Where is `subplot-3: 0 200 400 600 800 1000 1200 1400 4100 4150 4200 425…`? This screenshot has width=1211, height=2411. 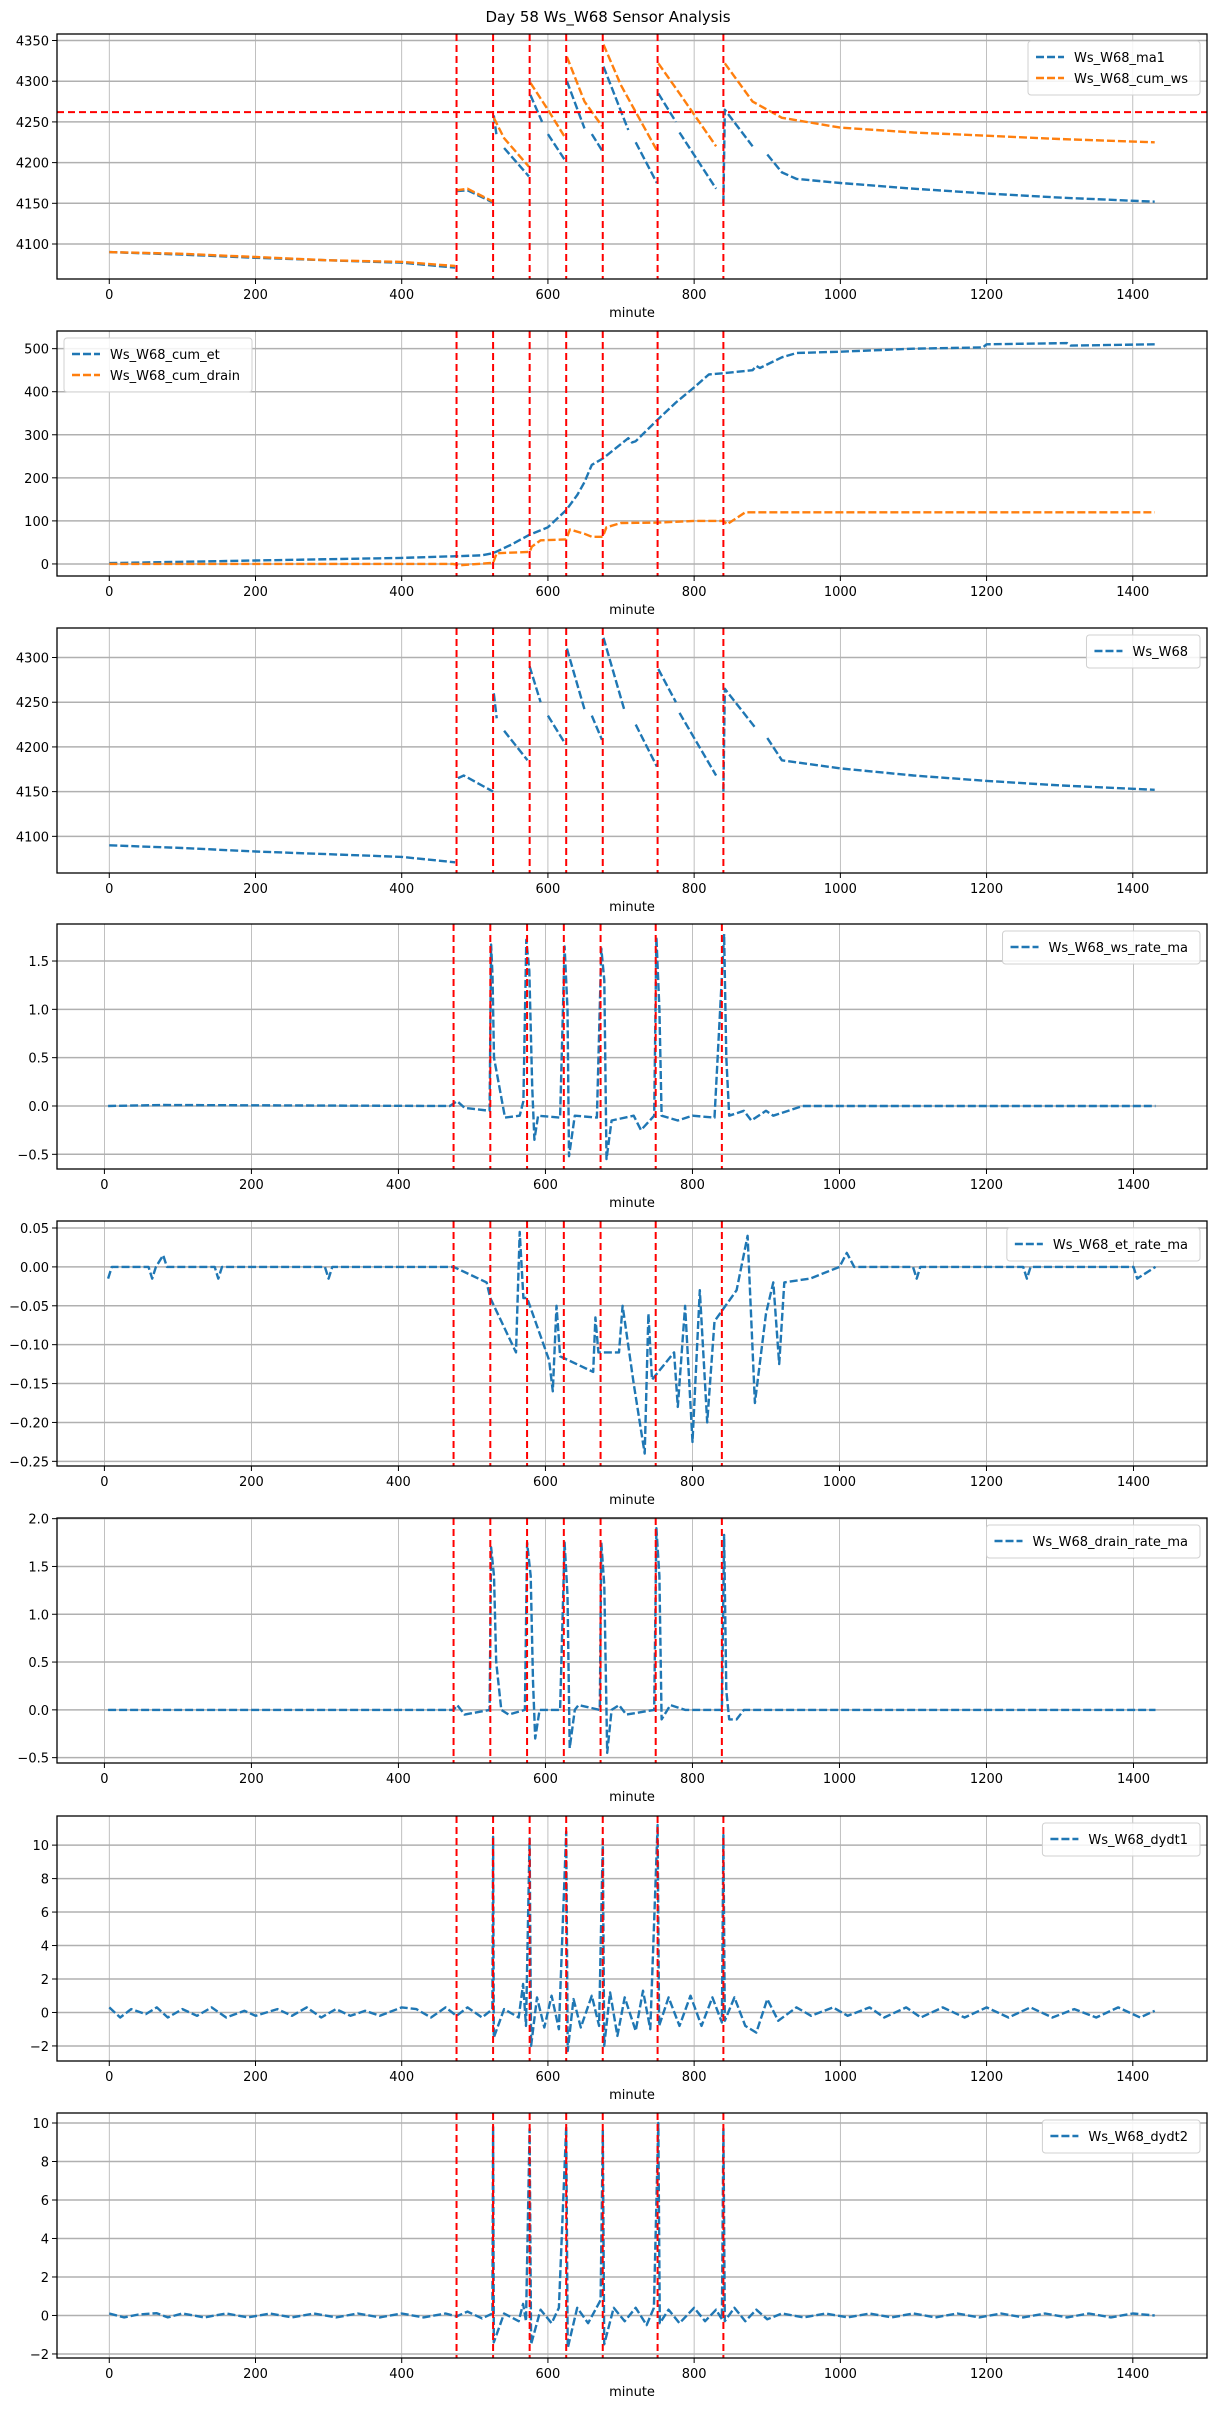
subplot-3: 0 200 400 600 800 1000 1200 1400 4100 4150 4200 425… is located at coordinates (612, 771).